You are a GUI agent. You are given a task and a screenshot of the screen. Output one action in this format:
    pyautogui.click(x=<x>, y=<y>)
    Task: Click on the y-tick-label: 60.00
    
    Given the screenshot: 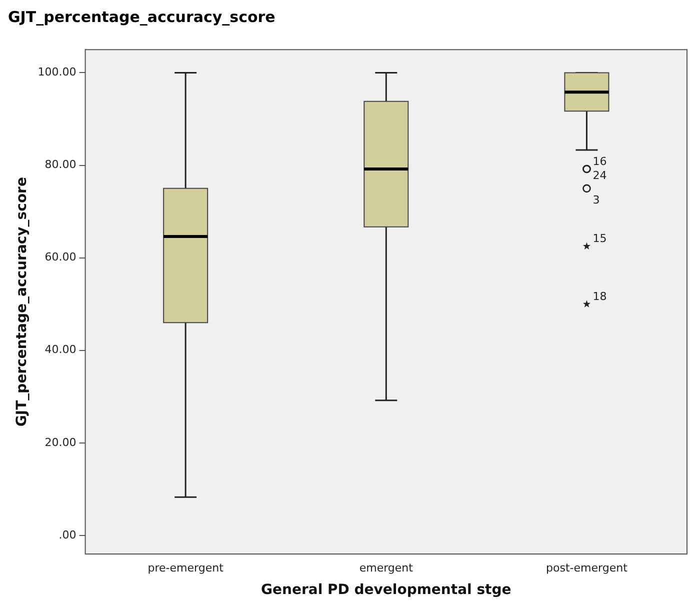 What is the action you would take?
    pyautogui.click(x=60, y=257)
    